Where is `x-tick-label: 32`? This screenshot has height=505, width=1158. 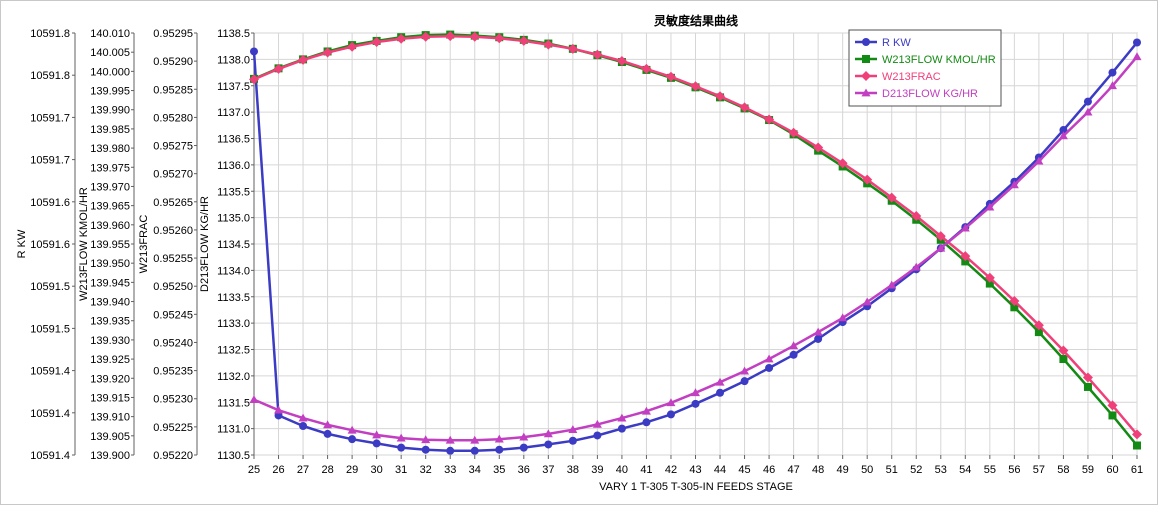
x-tick-label: 32 is located at coordinates (426, 470).